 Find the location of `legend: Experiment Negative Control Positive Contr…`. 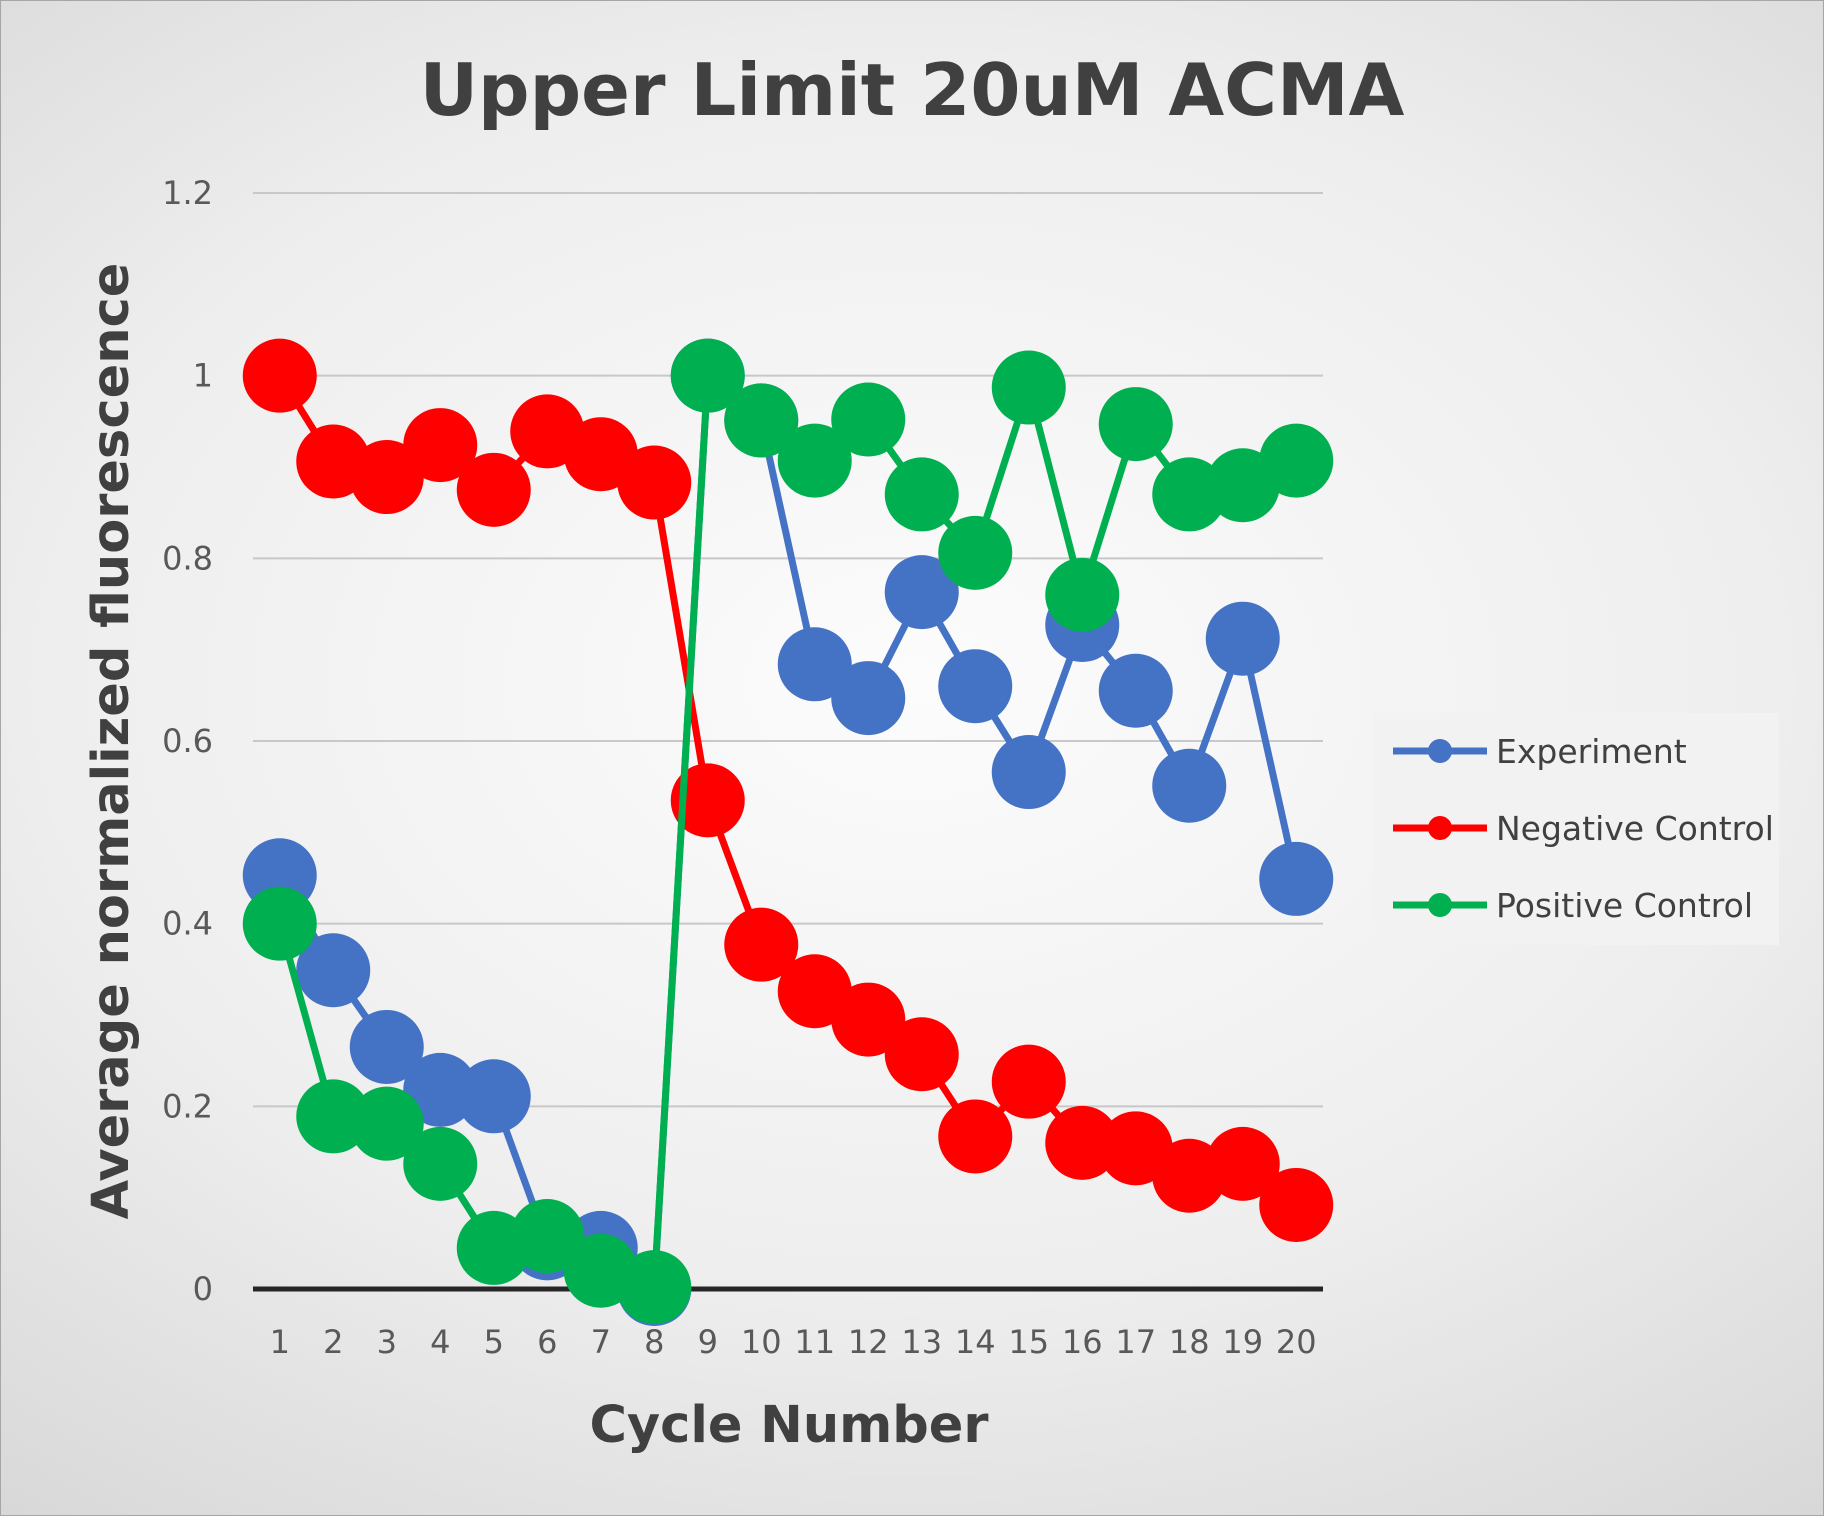

legend: Experiment Negative Control Positive Contr… is located at coordinates (1576, 829).